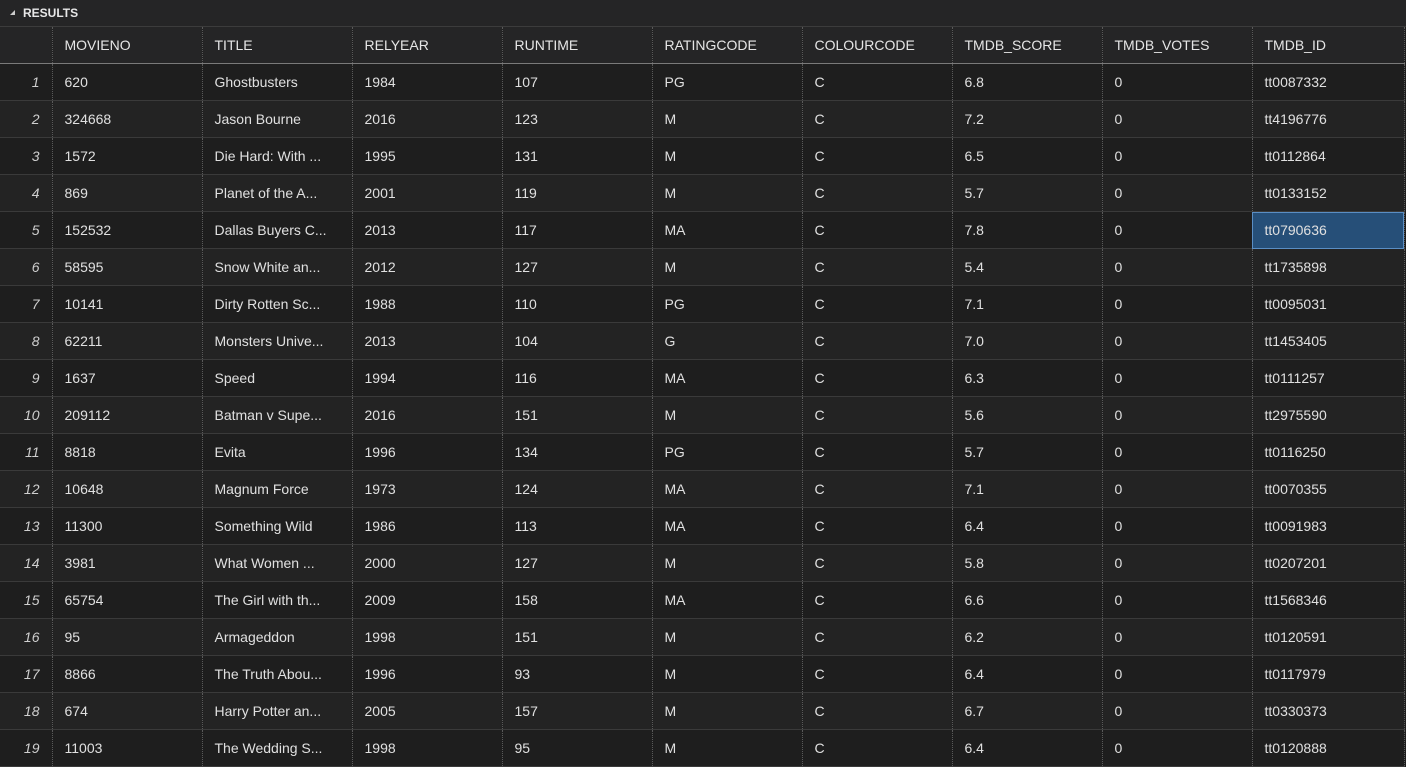 This screenshot has height=767, width=1406. I want to click on cell-runtime: 131, so click(577, 156).